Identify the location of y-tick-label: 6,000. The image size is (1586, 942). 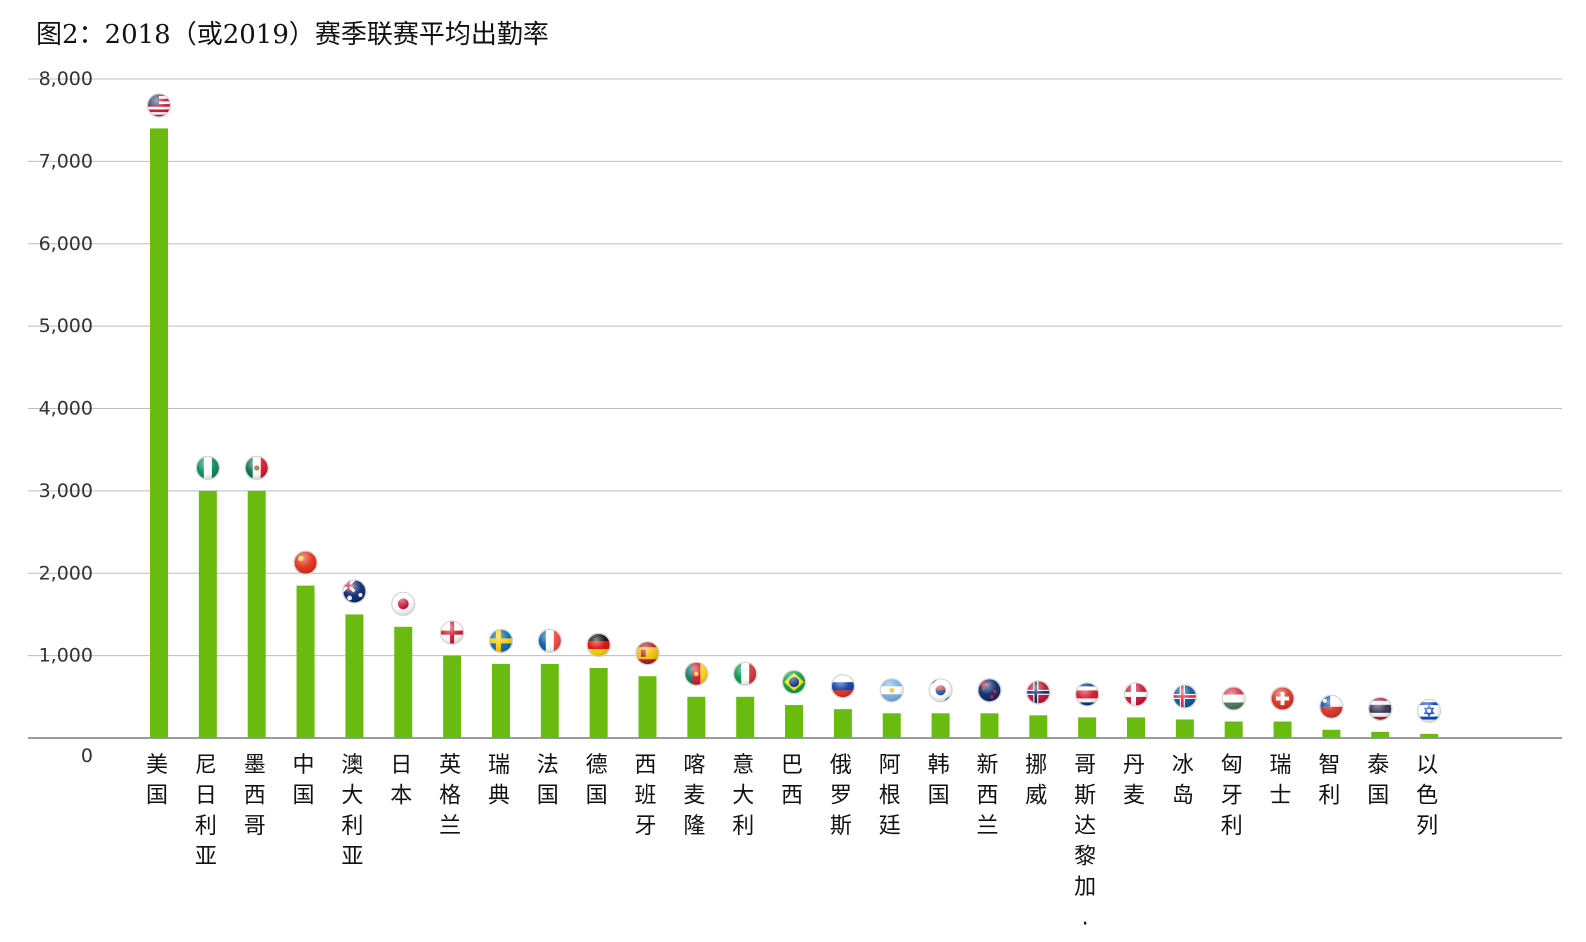
(66, 244).